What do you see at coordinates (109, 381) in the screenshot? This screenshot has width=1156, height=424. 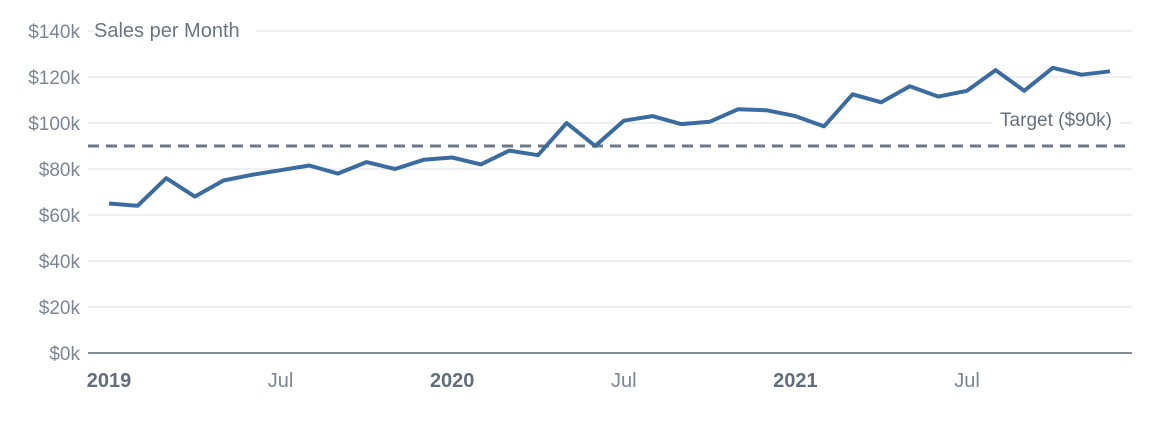 I see `x-axis-label: 2019` at bounding box center [109, 381].